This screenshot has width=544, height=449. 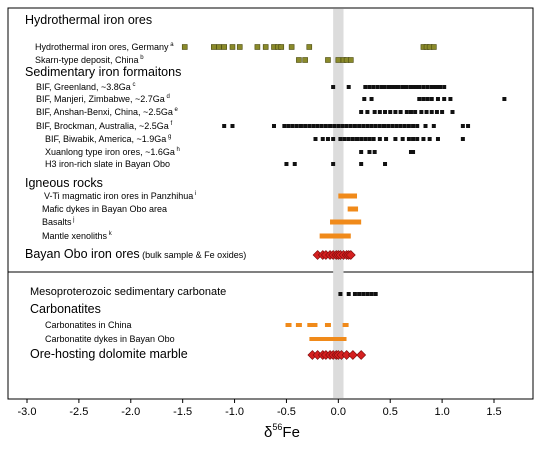 What do you see at coordinates (110, 234) in the screenshot?
I see `series-label-footnote: k` at bounding box center [110, 234].